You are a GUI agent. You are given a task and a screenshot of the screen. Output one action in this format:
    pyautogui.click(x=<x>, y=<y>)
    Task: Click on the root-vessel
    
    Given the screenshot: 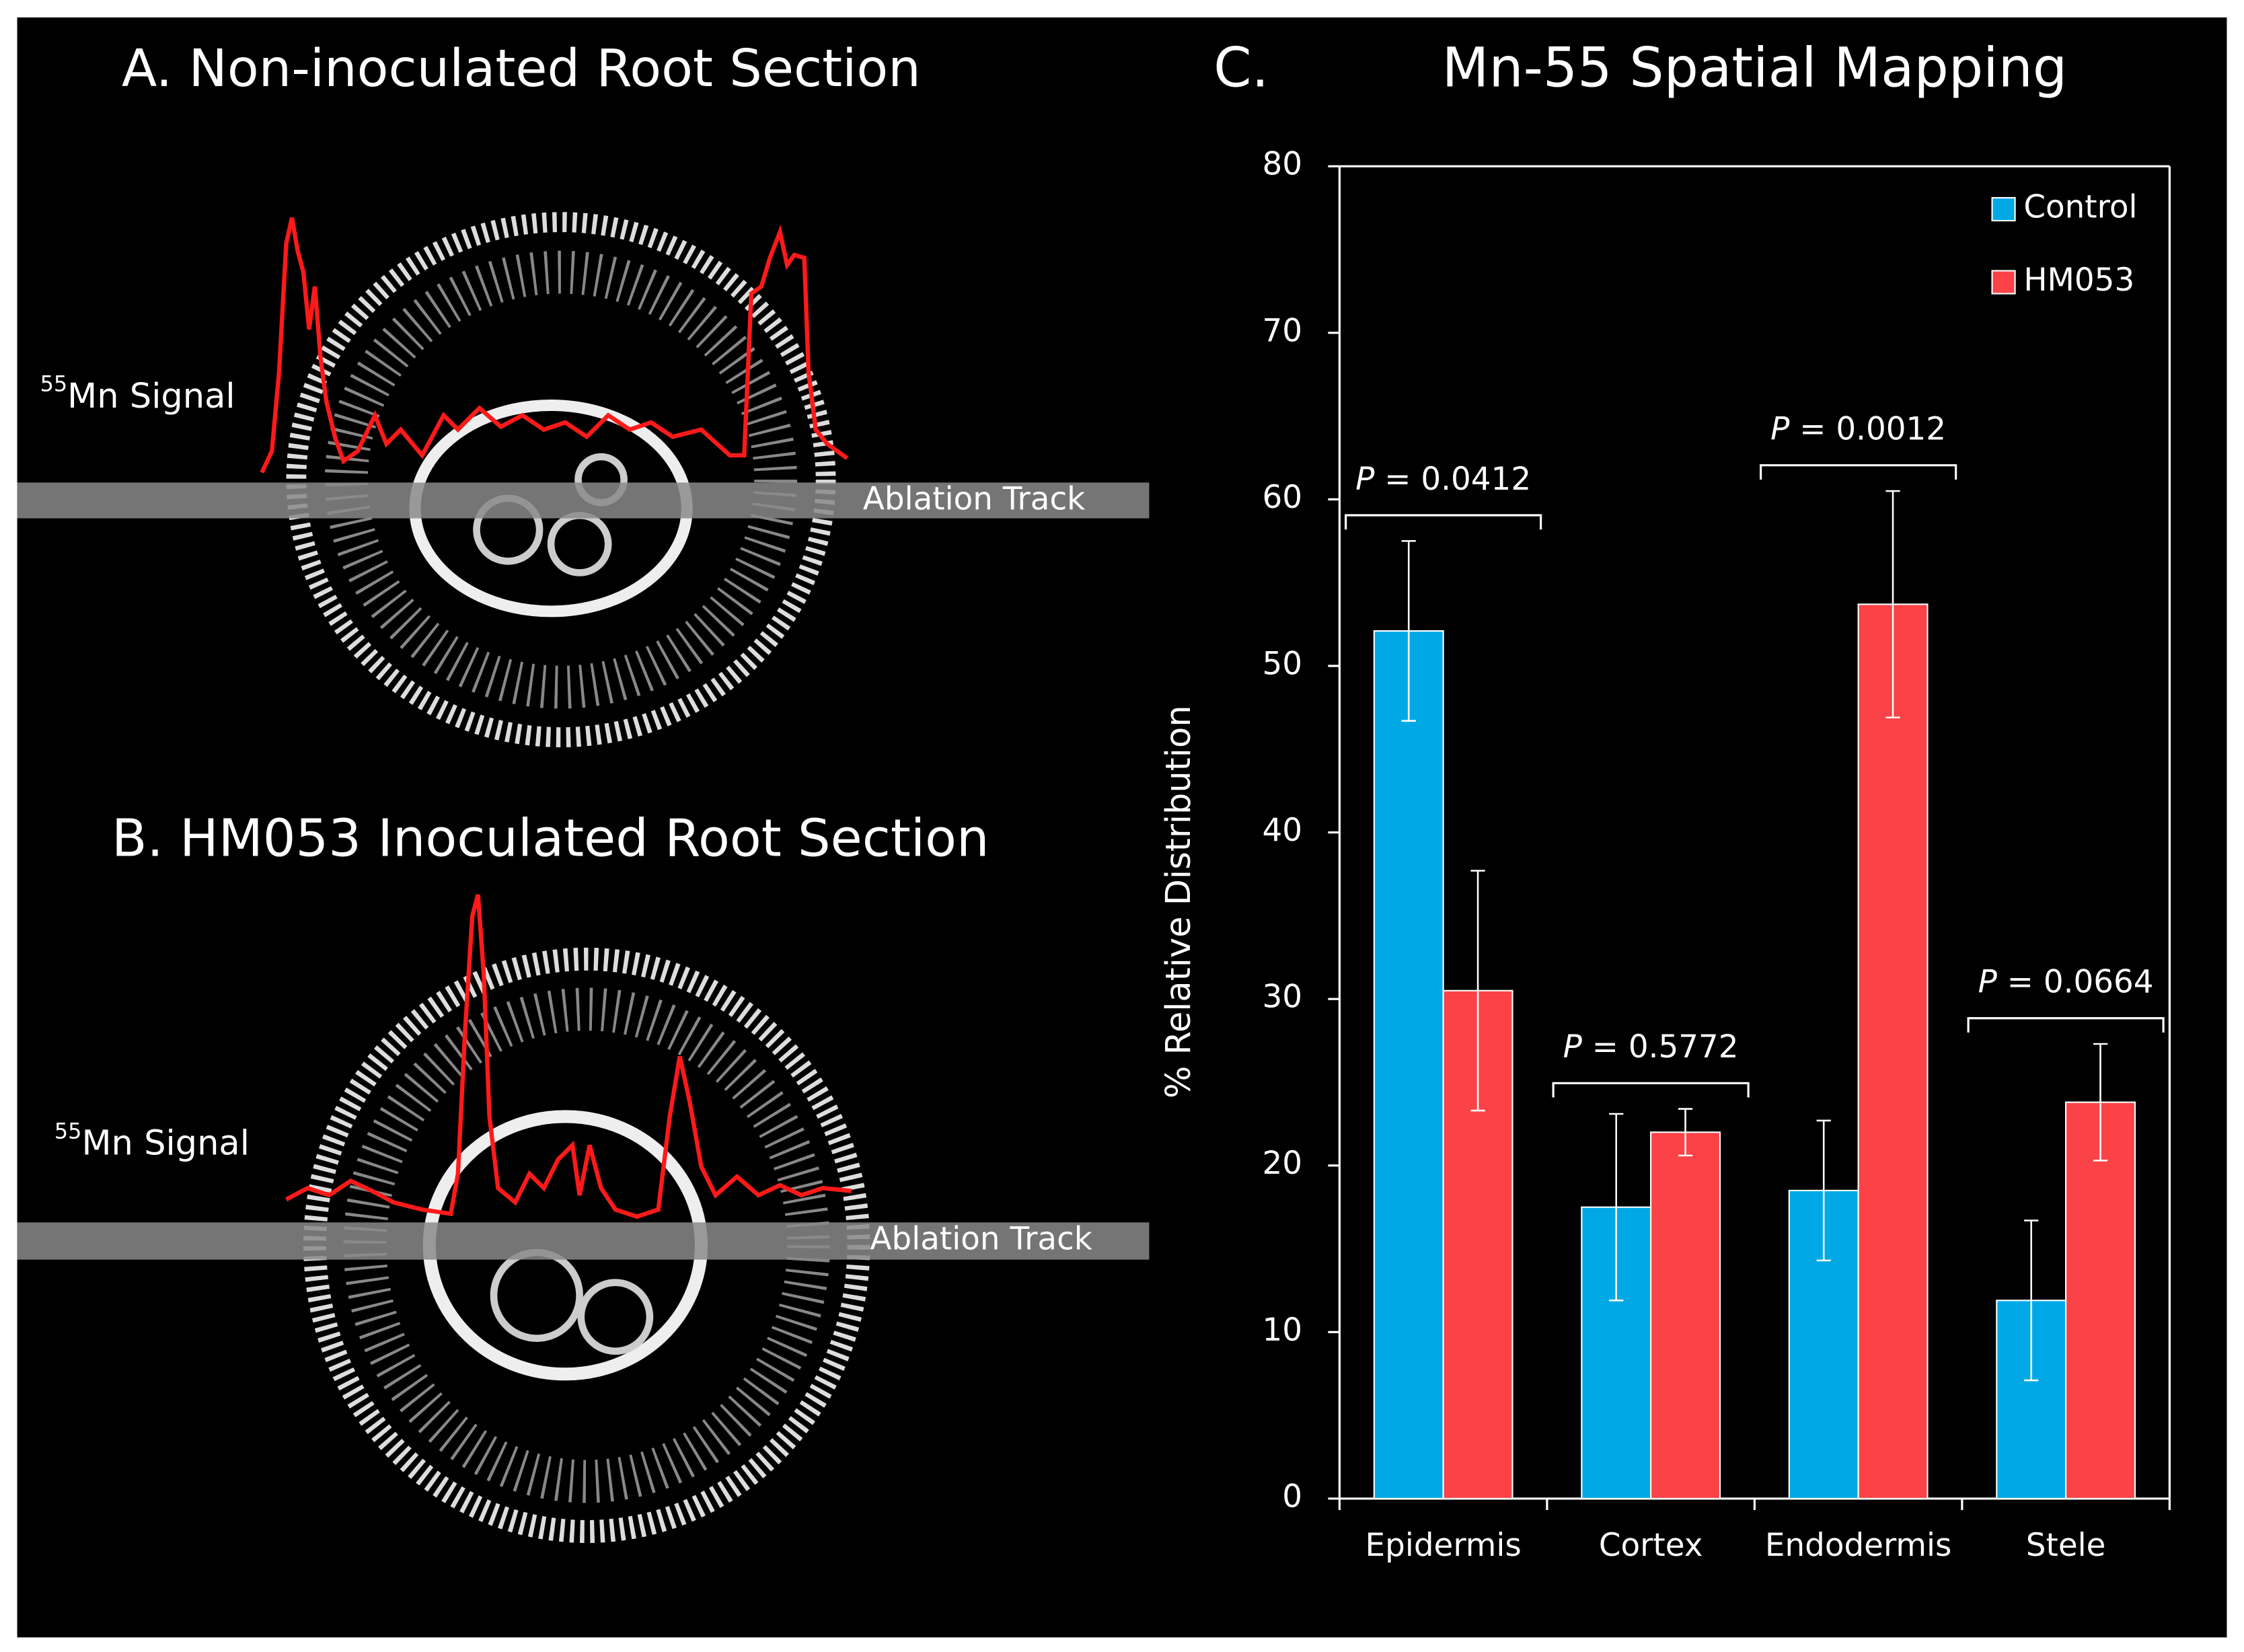 What is the action you would take?
    pyautogui.click(x=615, y=1317)
    